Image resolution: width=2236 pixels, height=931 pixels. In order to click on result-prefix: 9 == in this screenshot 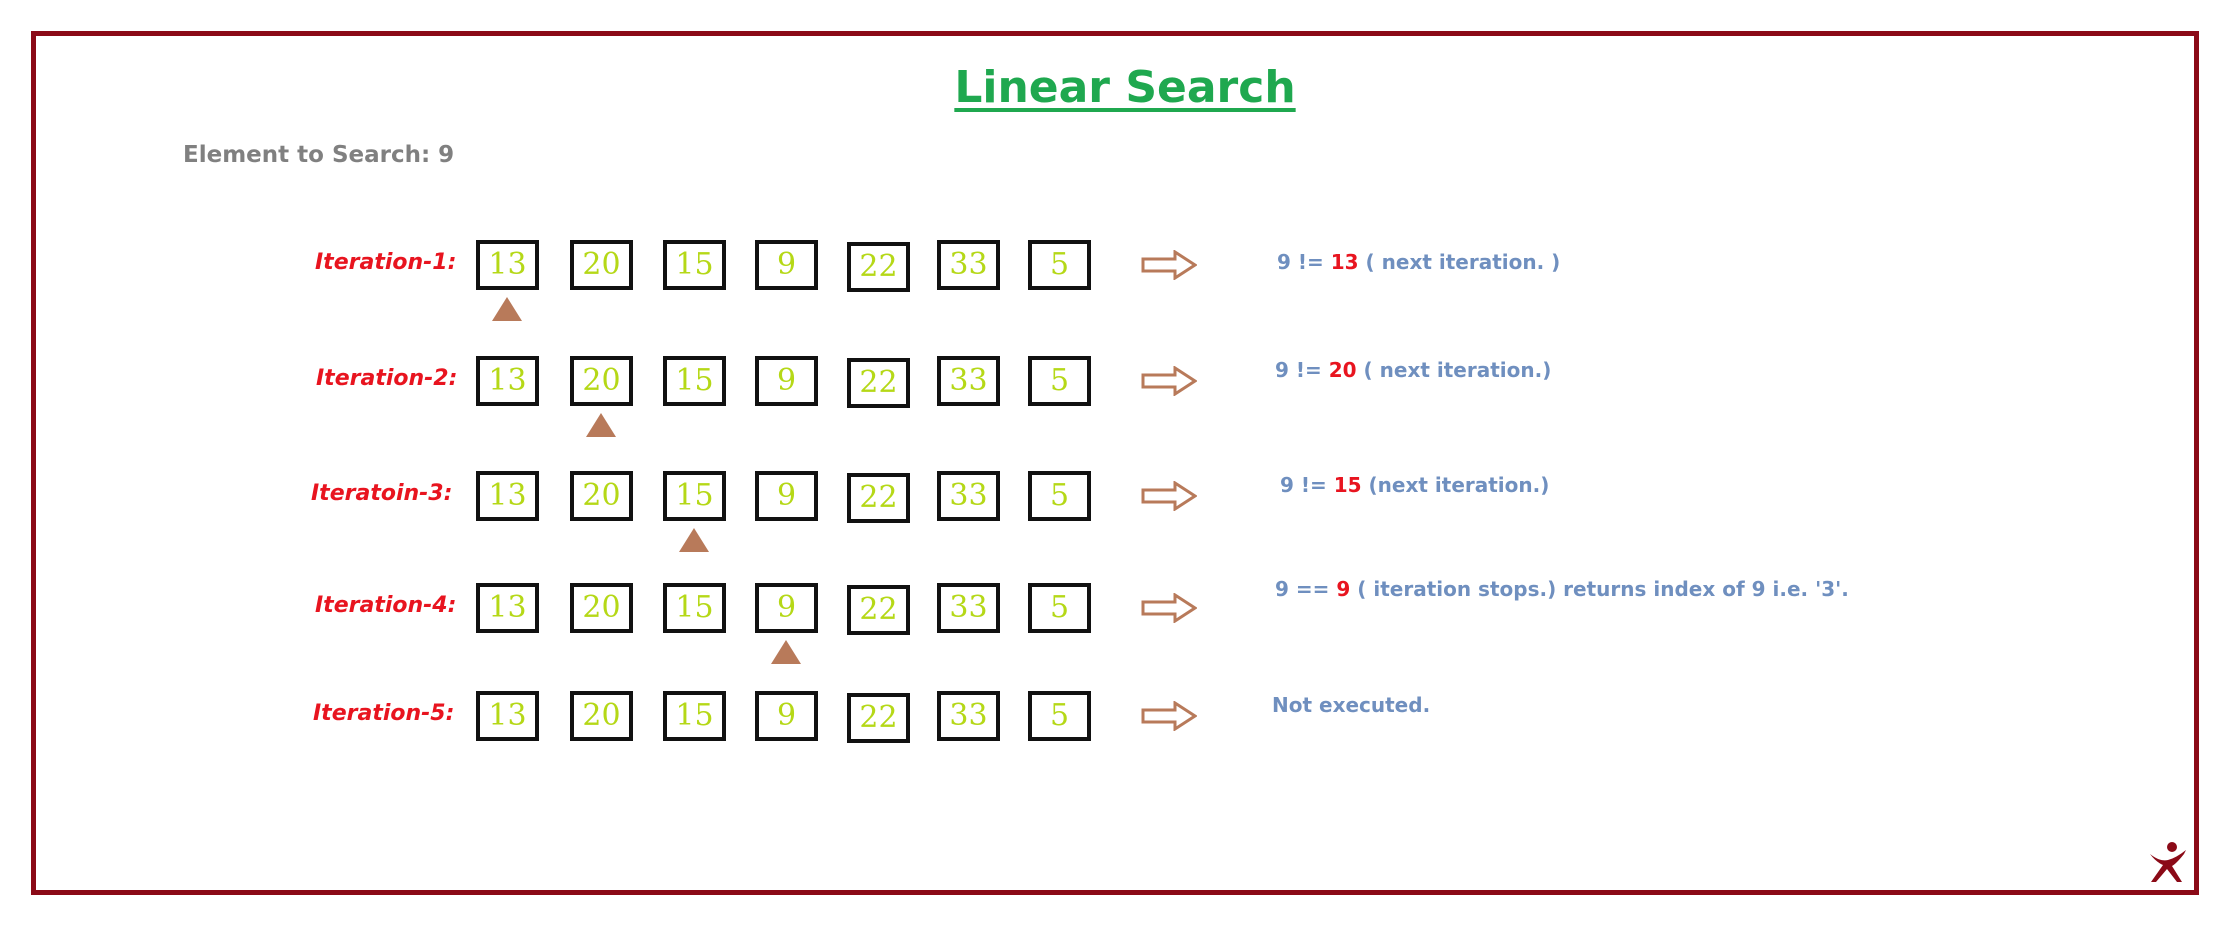, I will do `click(1306, 589)`.